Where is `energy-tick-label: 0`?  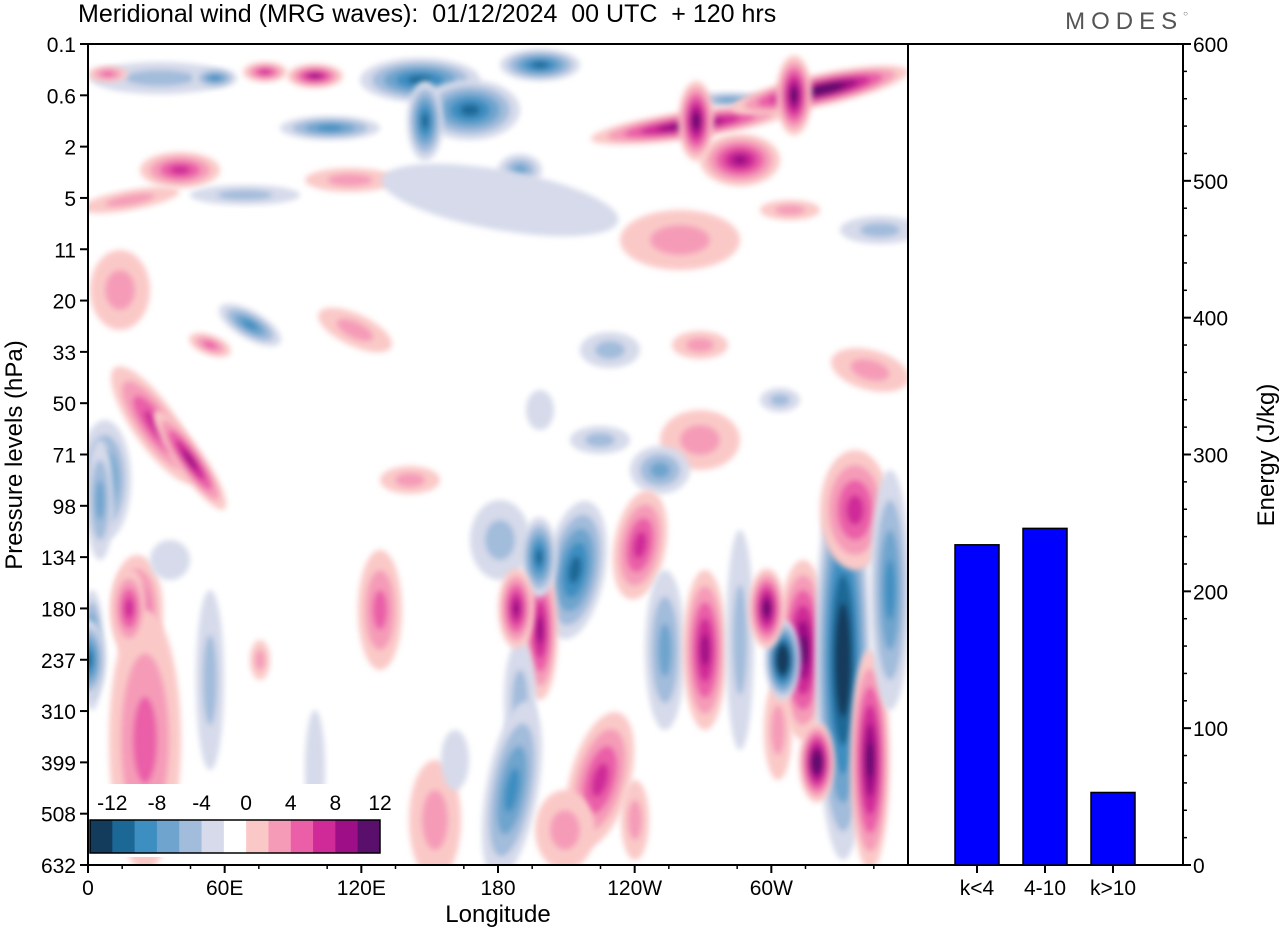
energy-tick-label: 0 is located at coordinates (1199, 866).